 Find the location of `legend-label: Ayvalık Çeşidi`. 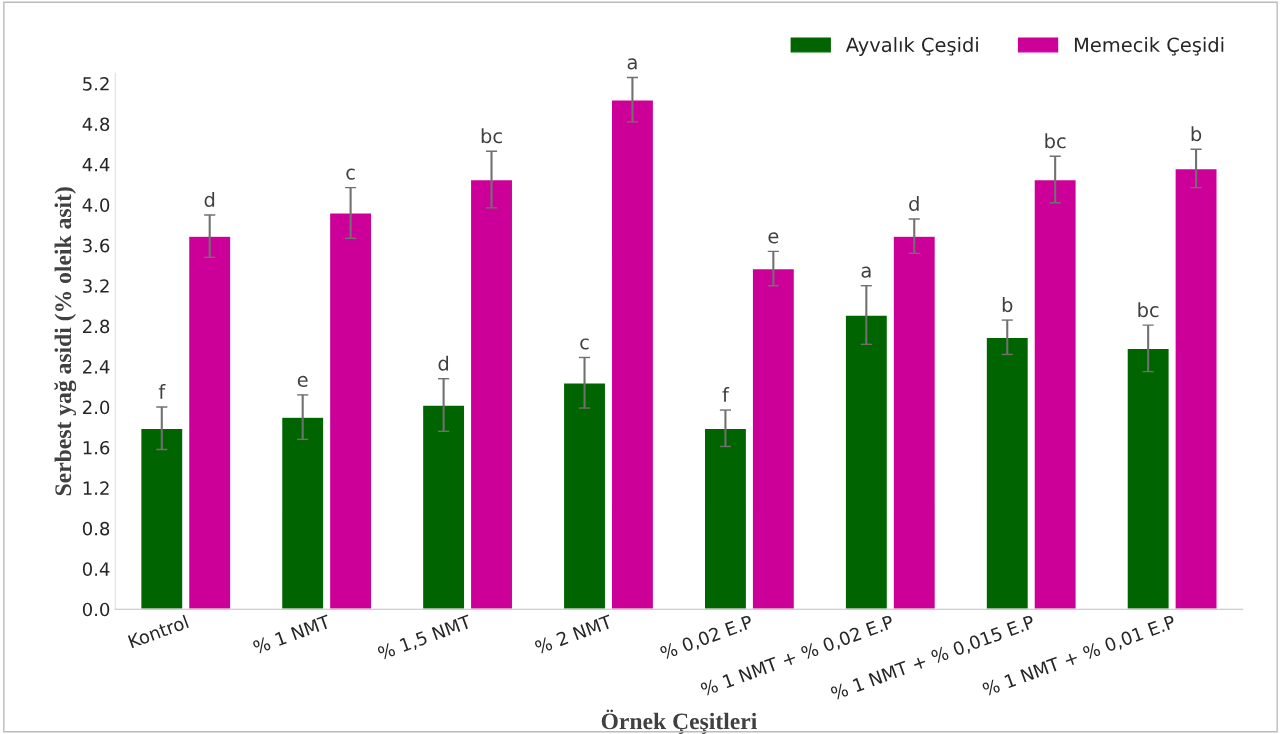

legend-label: Ayvalık Çeşidi is located at coordinates (911, 46).